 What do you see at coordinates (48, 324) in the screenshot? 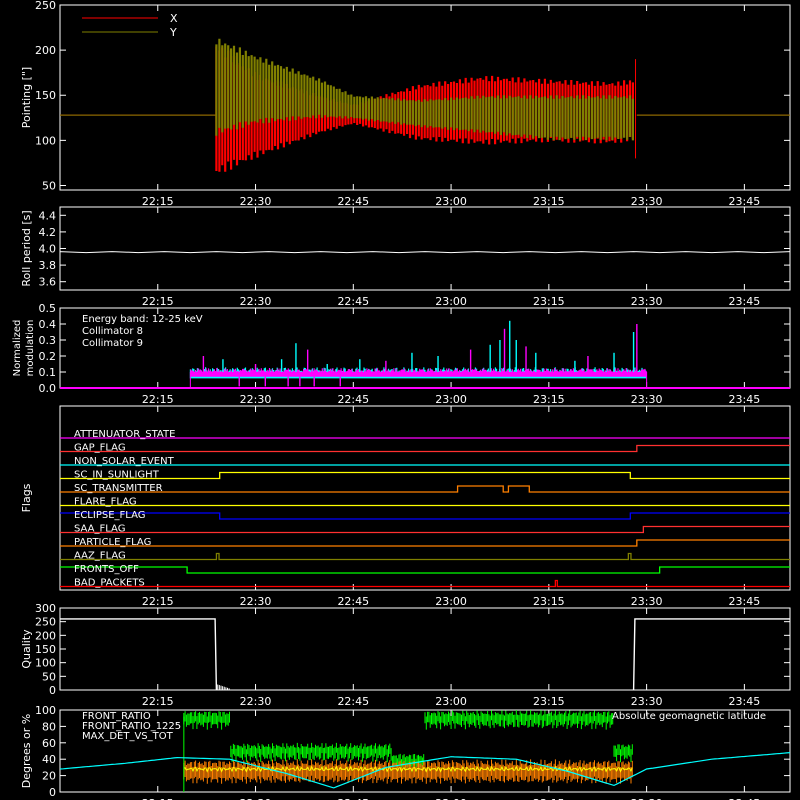
I see `y-tick-label: 0.4` at bounding box center [48, 324].